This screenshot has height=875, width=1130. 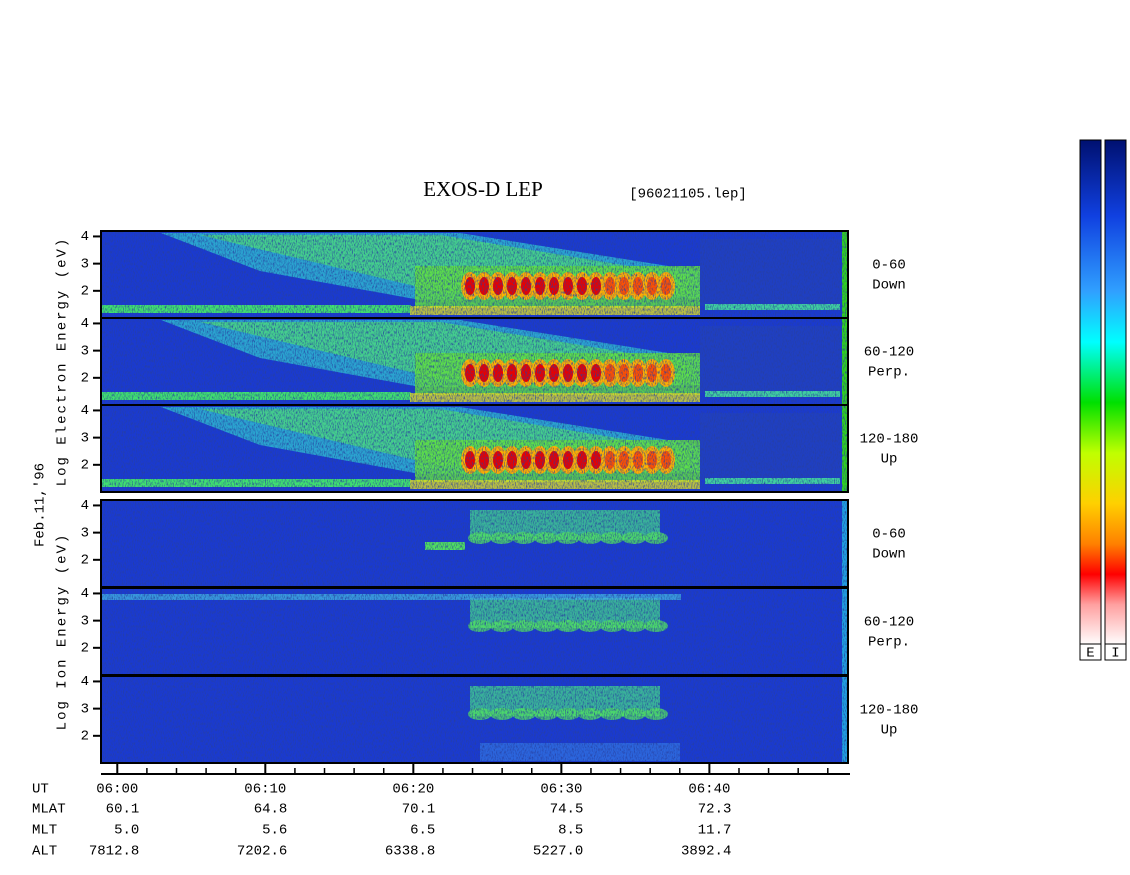 I want to click on color-bar-label: E, so click(x=1090, y=654).